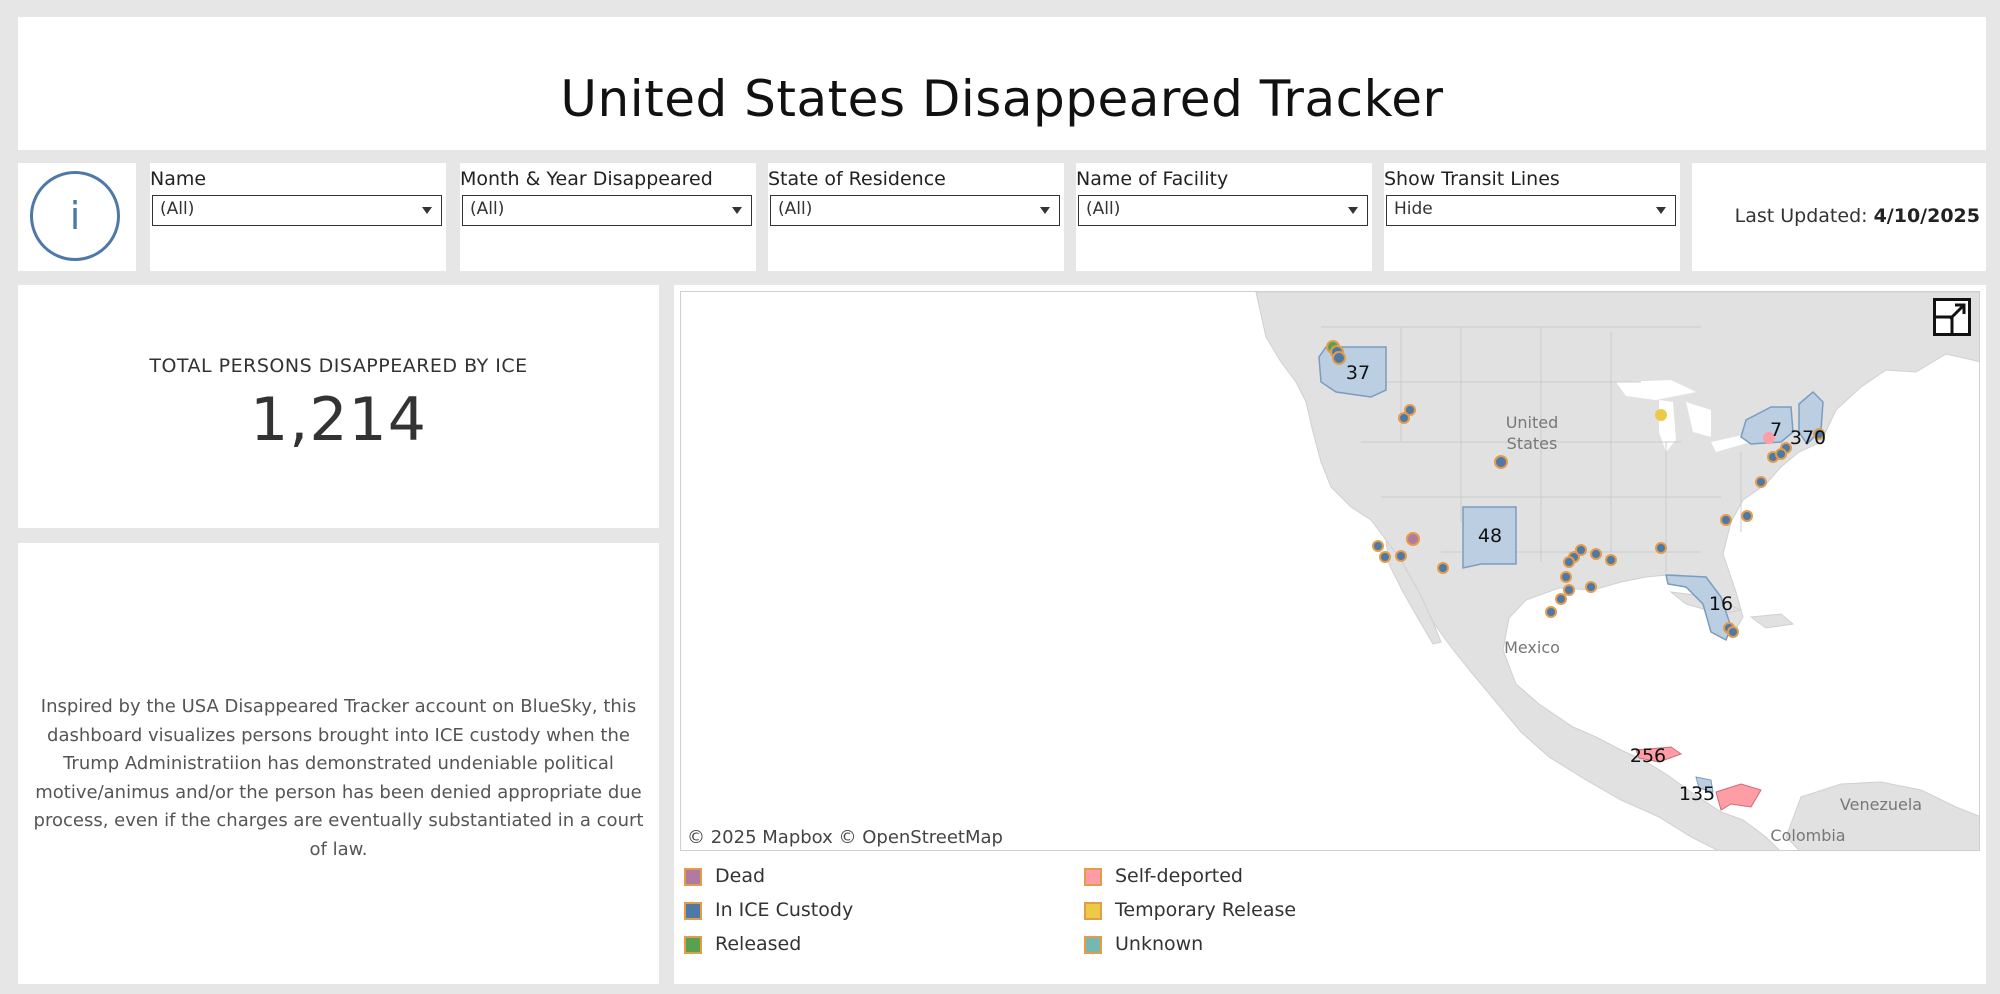  I want to click on count-new-york: 7, so click(1776, 430).